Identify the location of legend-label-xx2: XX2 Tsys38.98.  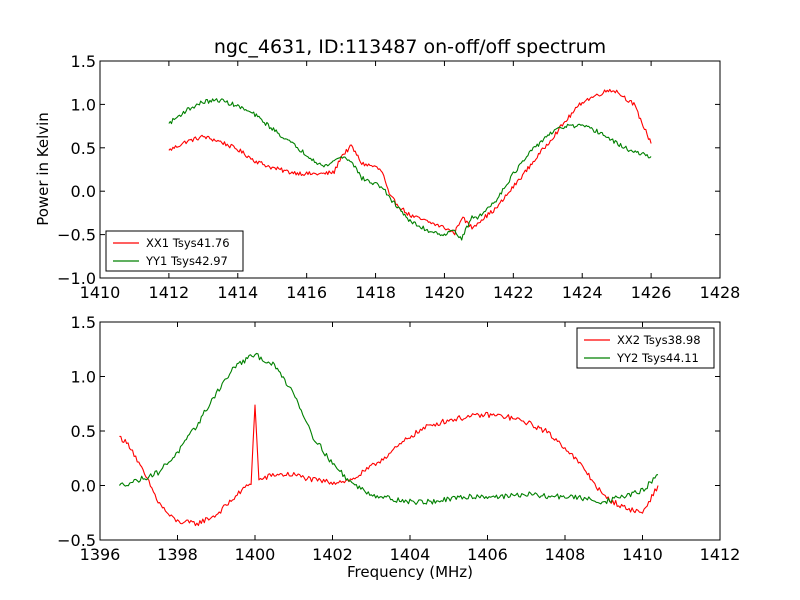
(659, 340).